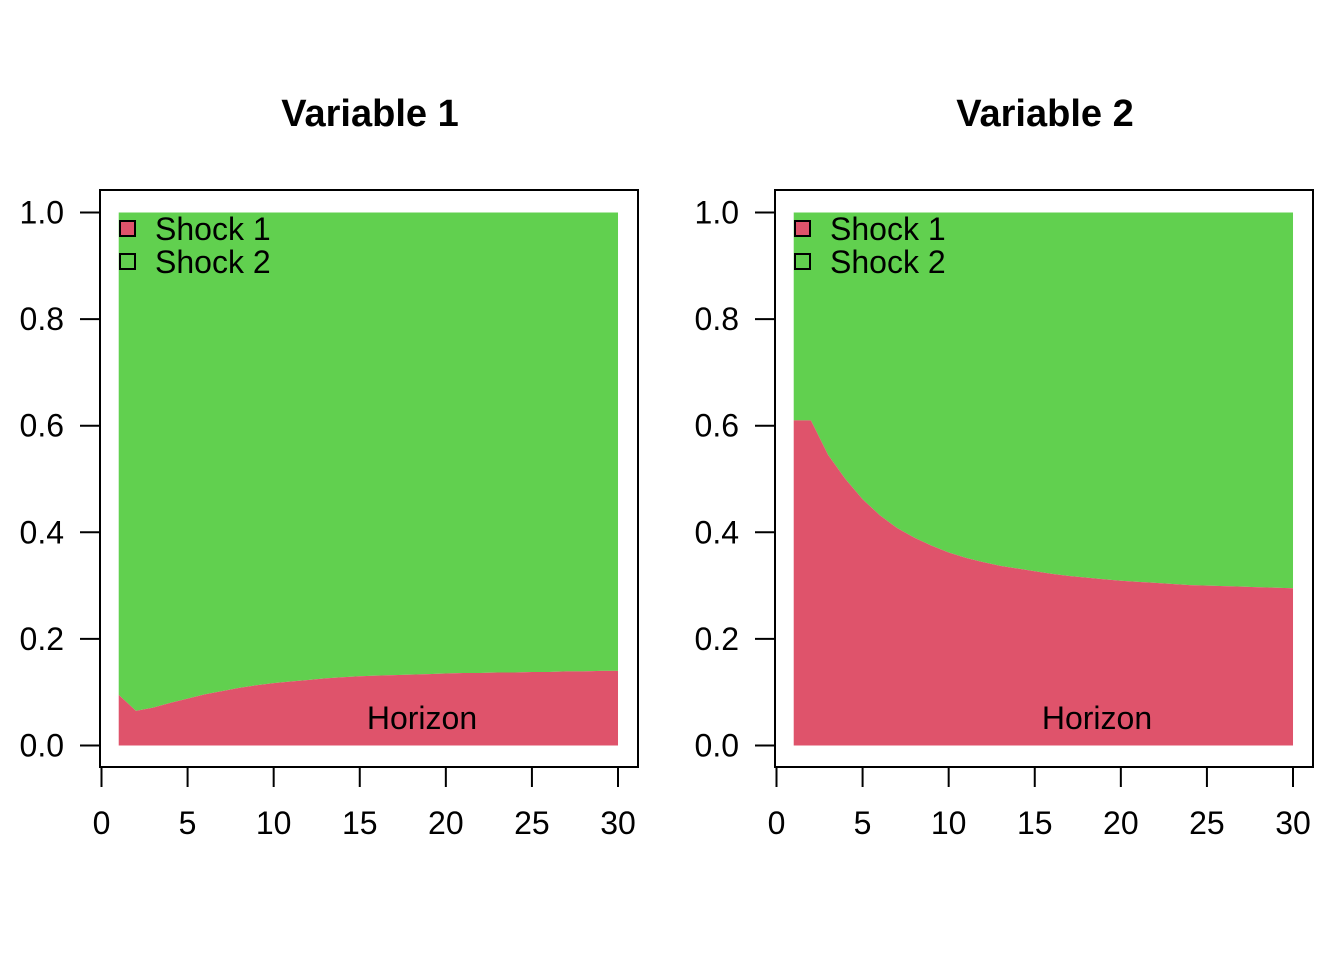  Describe the element at coordinates (1044, 114) in the screenshot. I see `panel-title: Variable 2` at that location.